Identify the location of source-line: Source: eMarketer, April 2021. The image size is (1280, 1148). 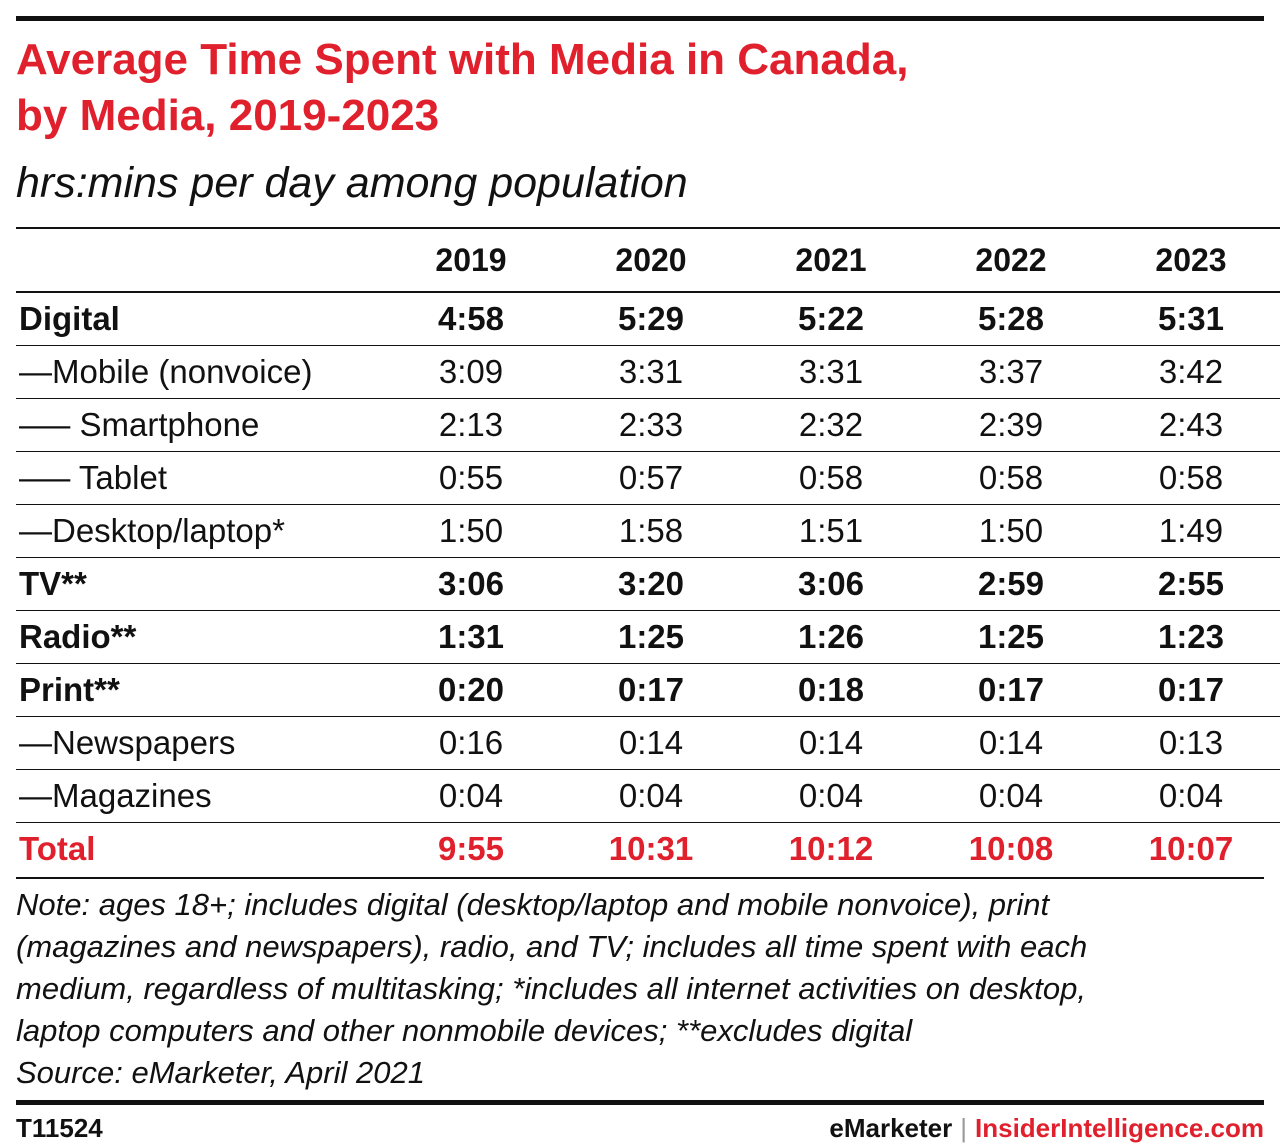
(220, 1072).